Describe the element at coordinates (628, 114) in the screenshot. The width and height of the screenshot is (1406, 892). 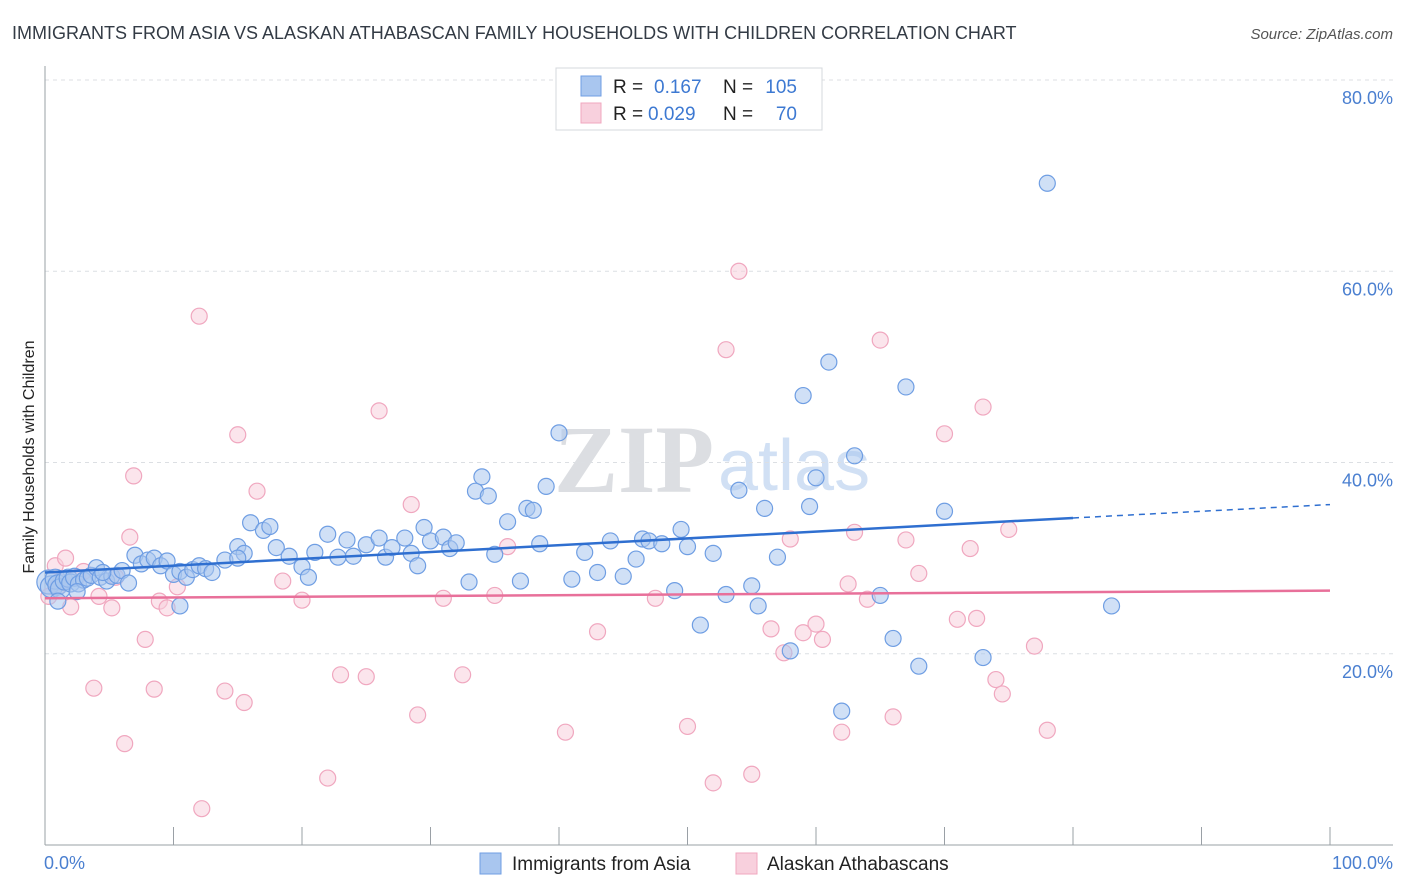
I see `stats-r-label-pink: R =` at that location.